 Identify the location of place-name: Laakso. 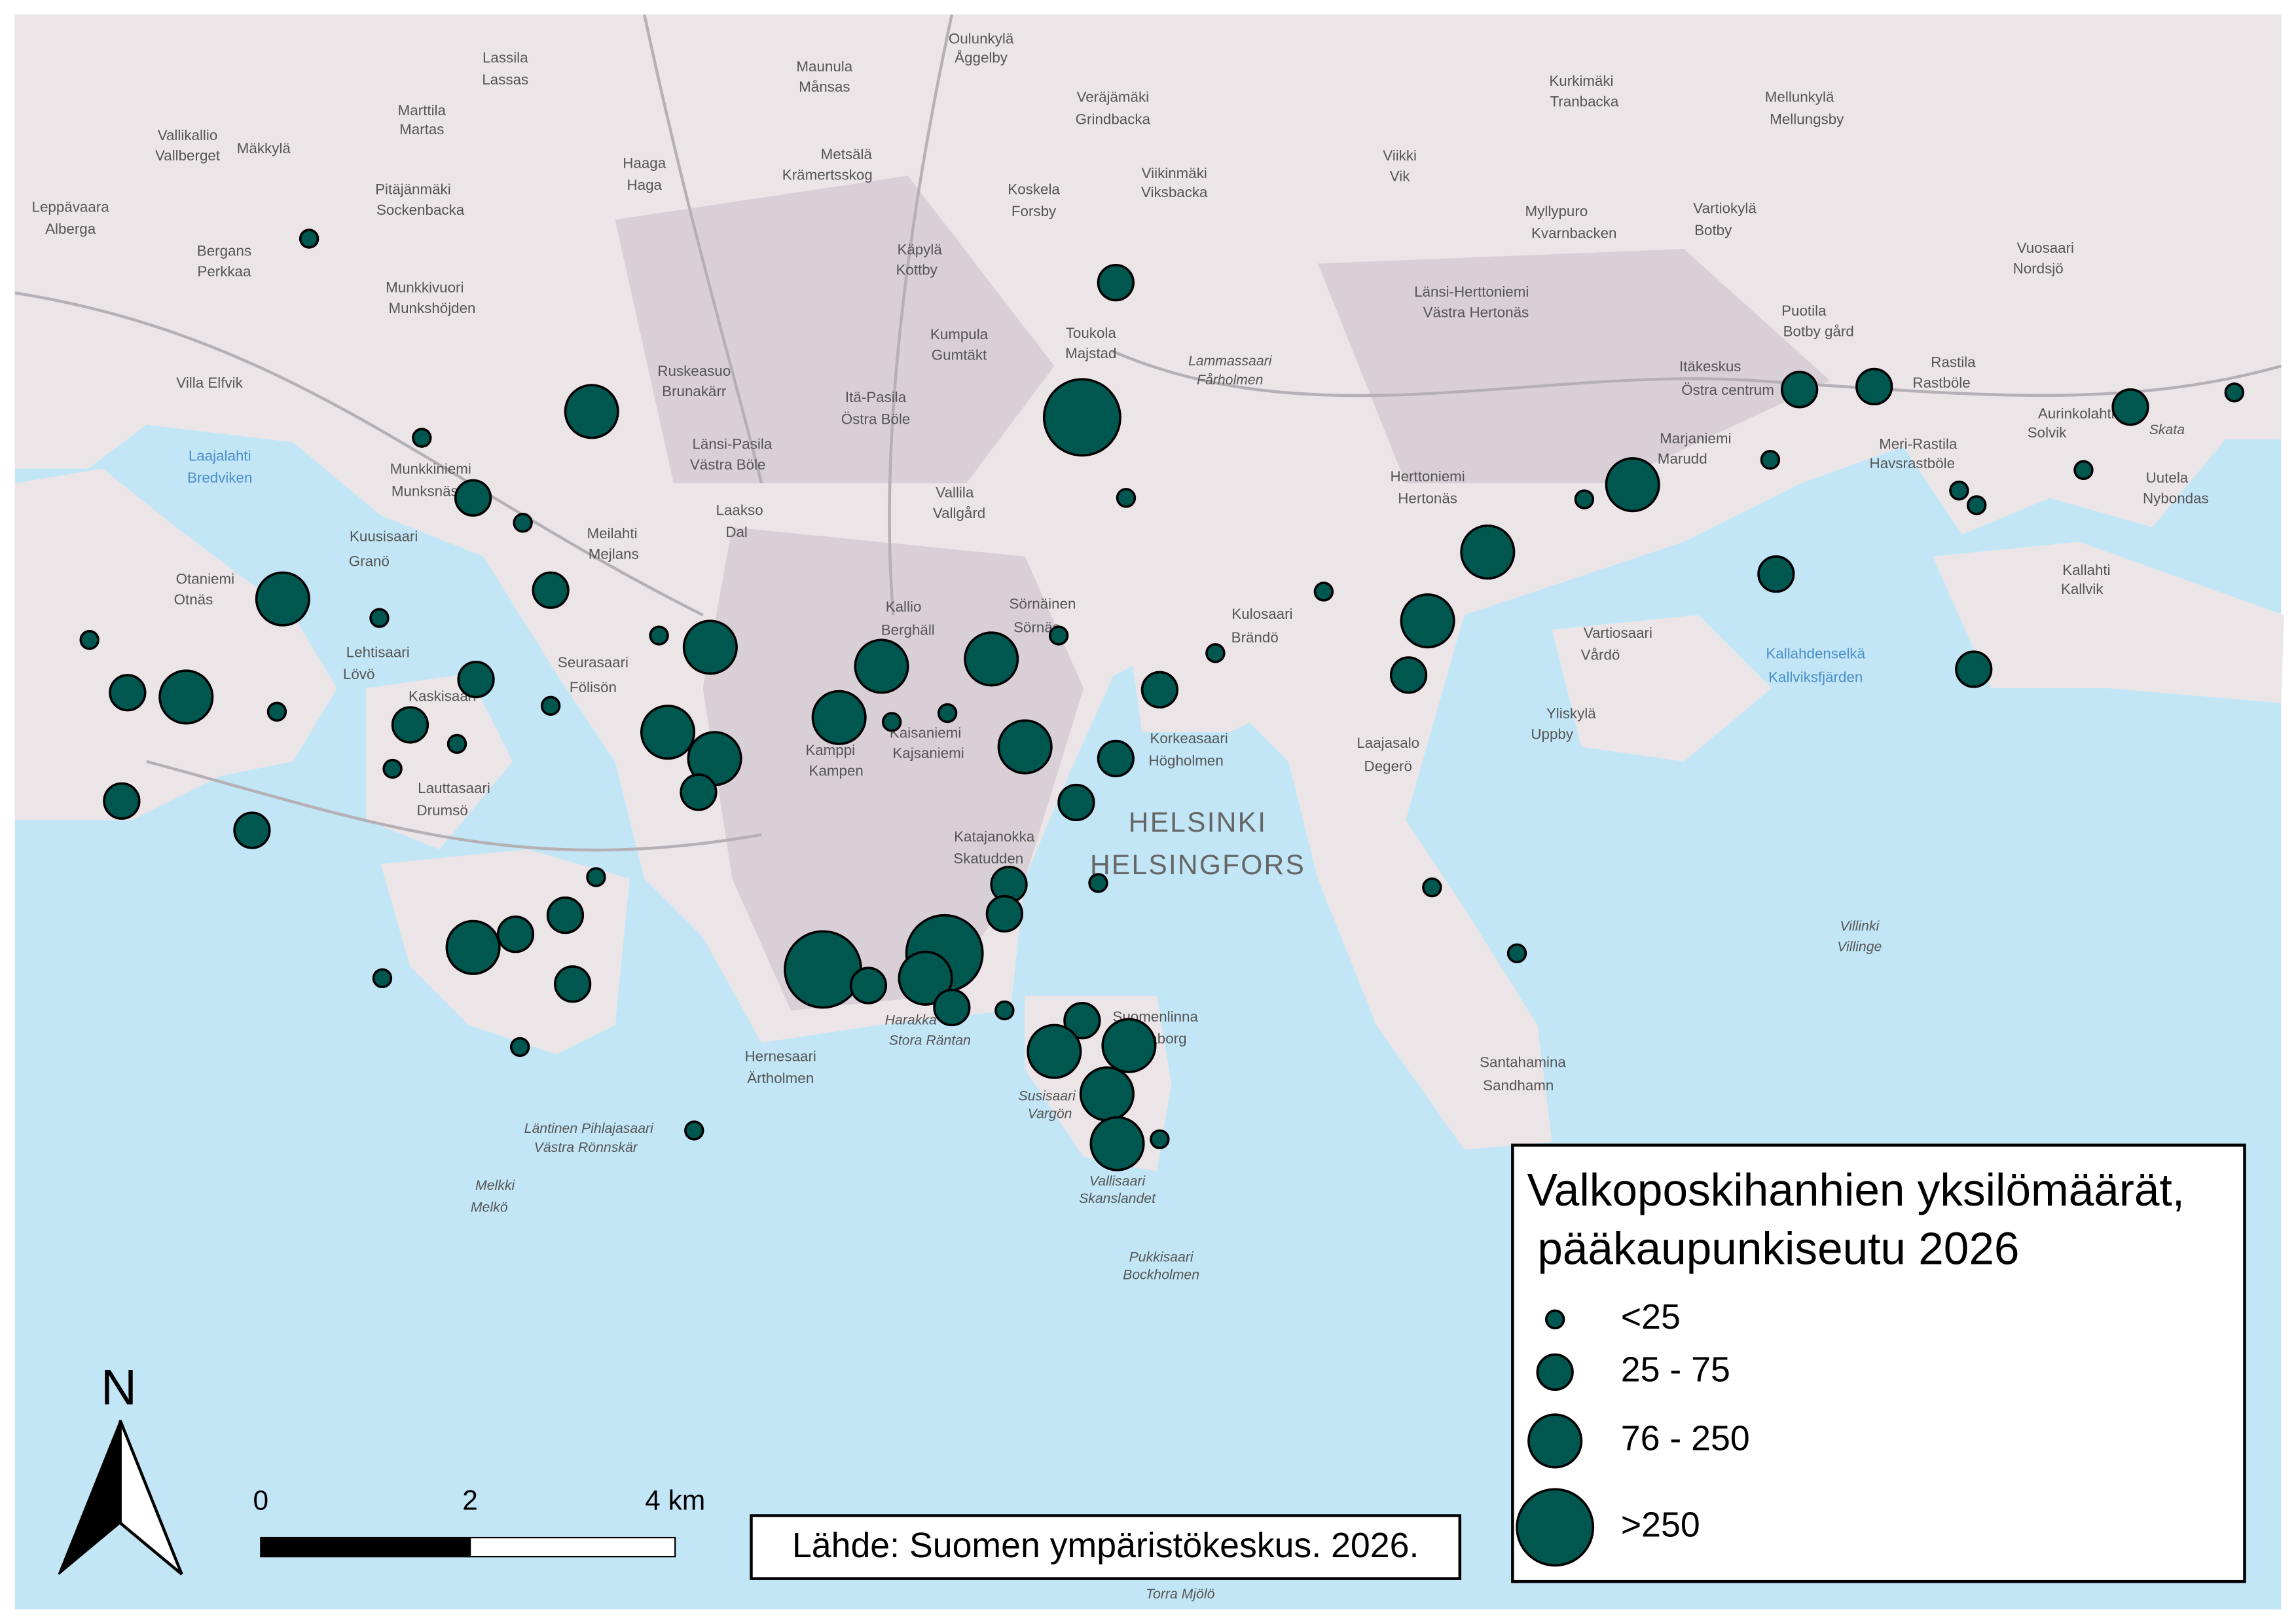
(739, 510).